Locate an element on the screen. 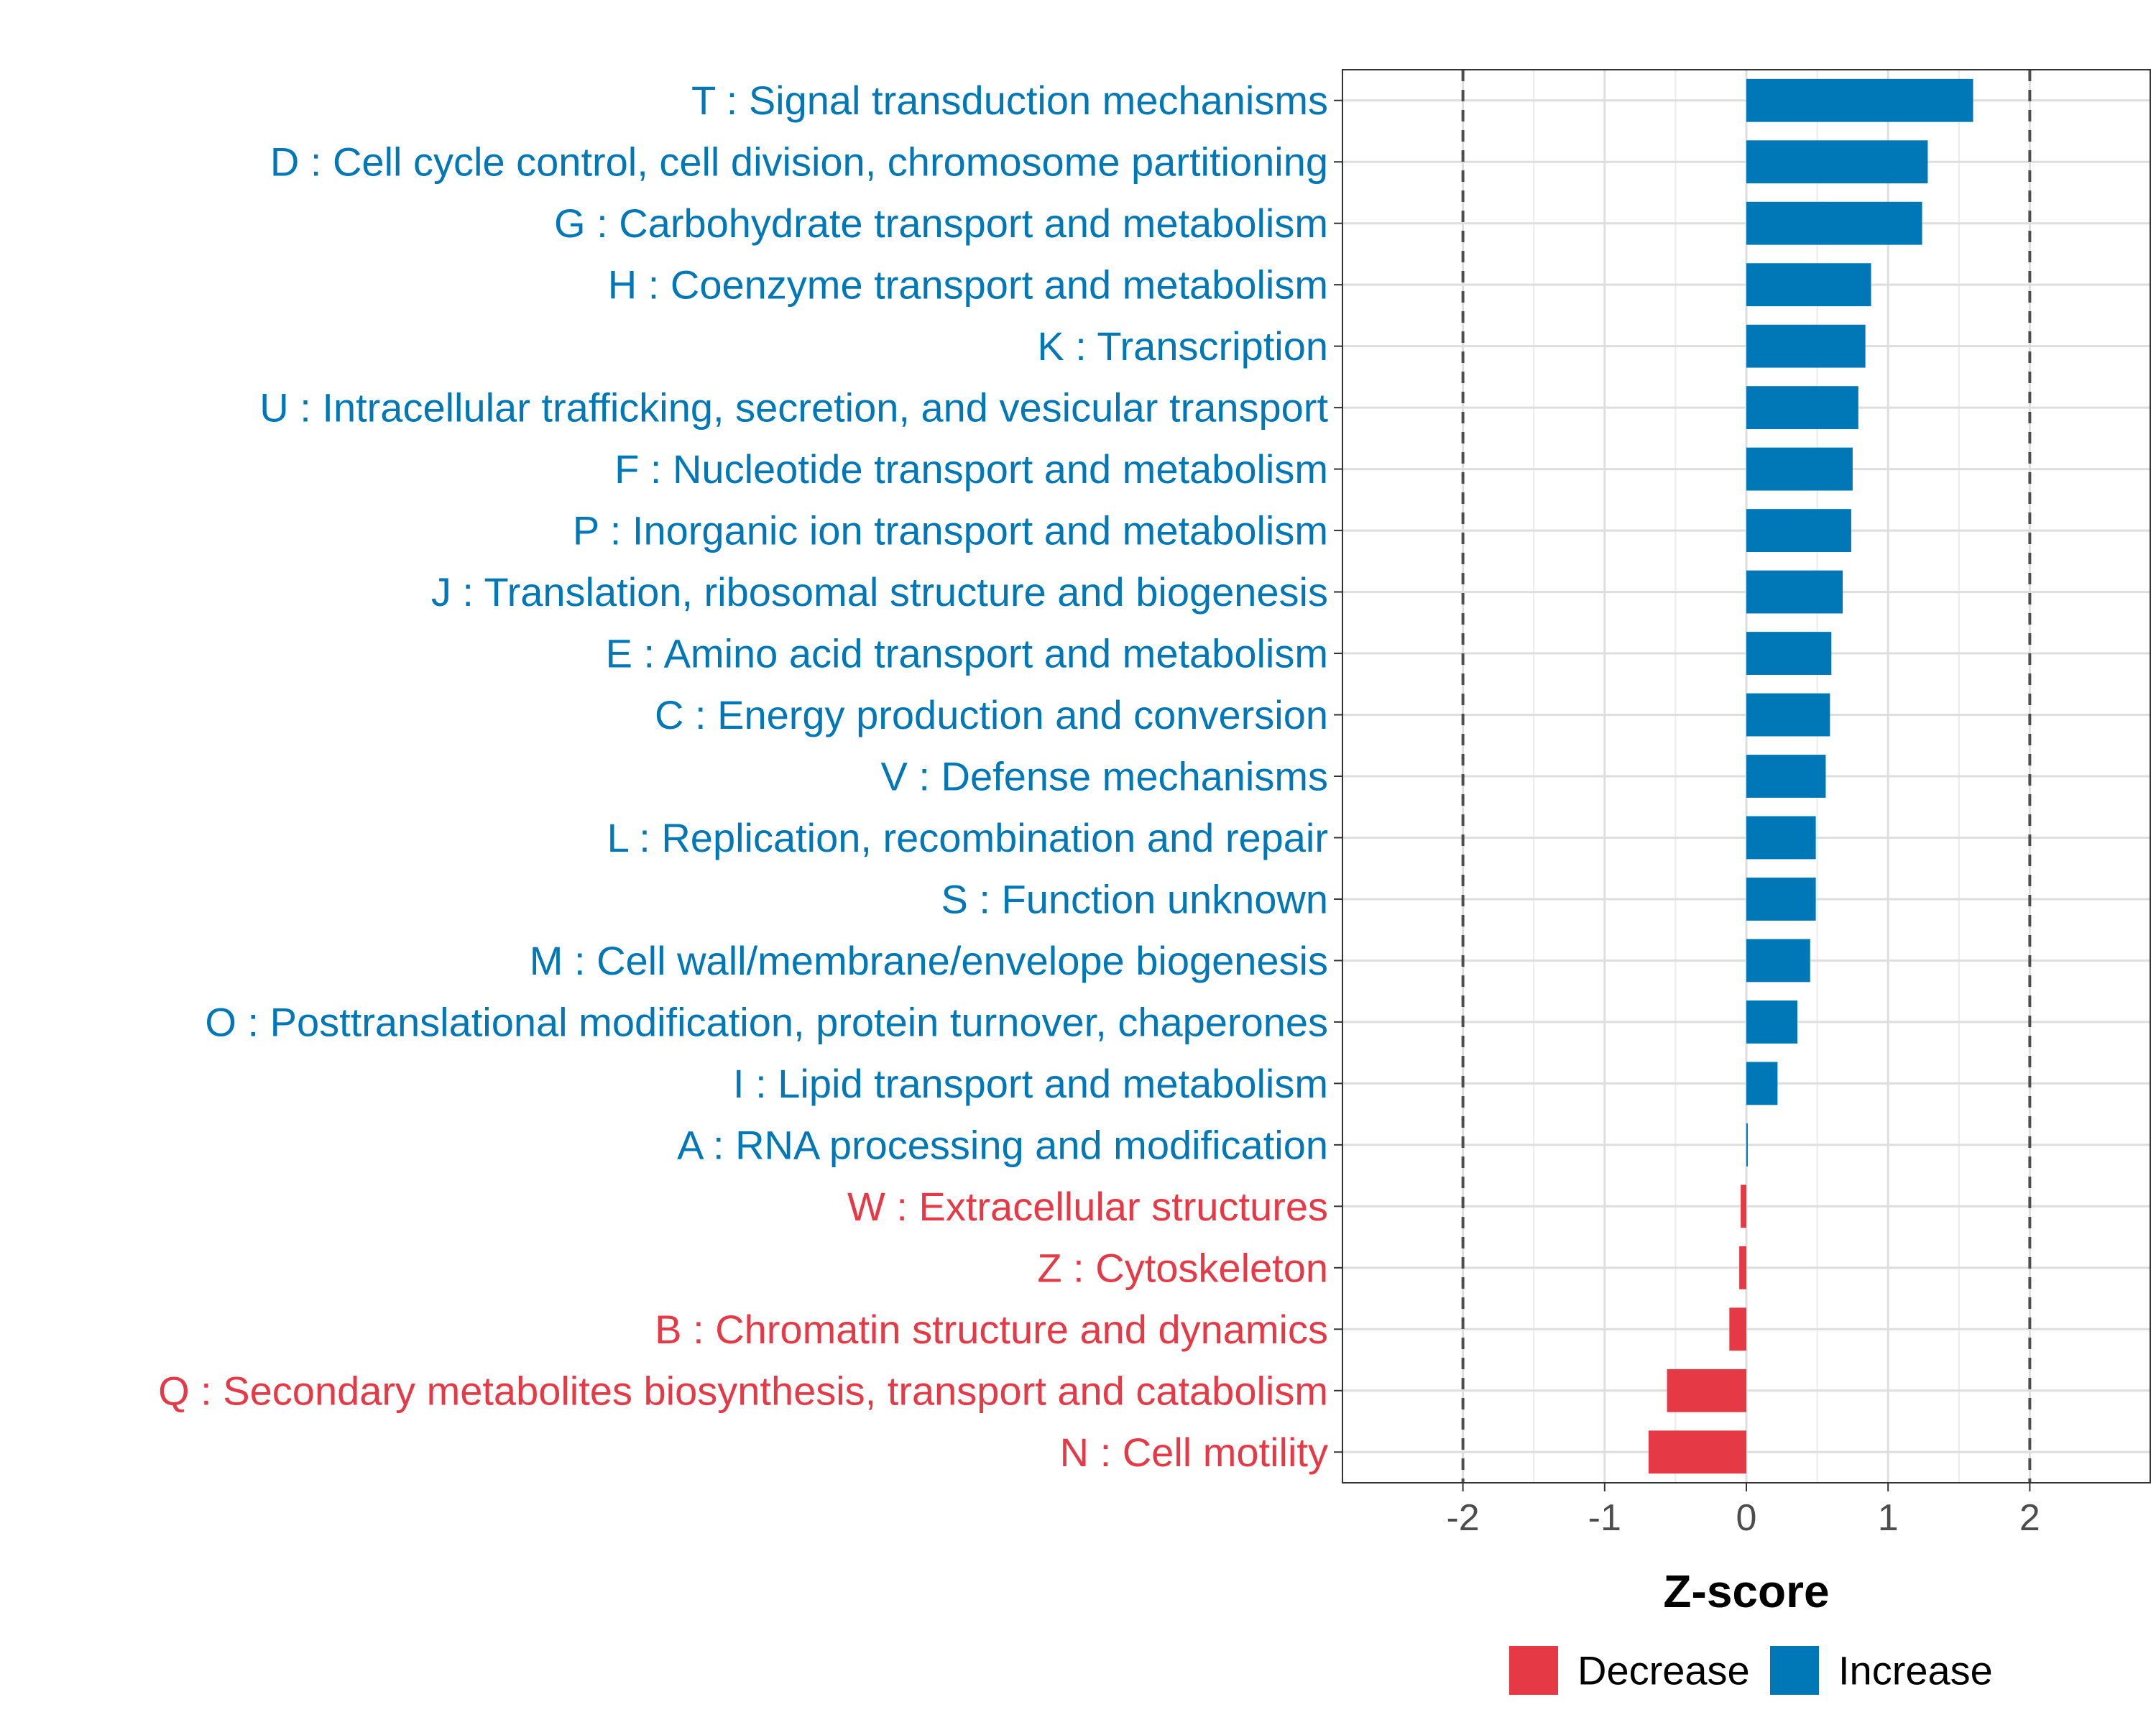  category-label: V : Defense mechanisms is located at coordinates (1104, 776).